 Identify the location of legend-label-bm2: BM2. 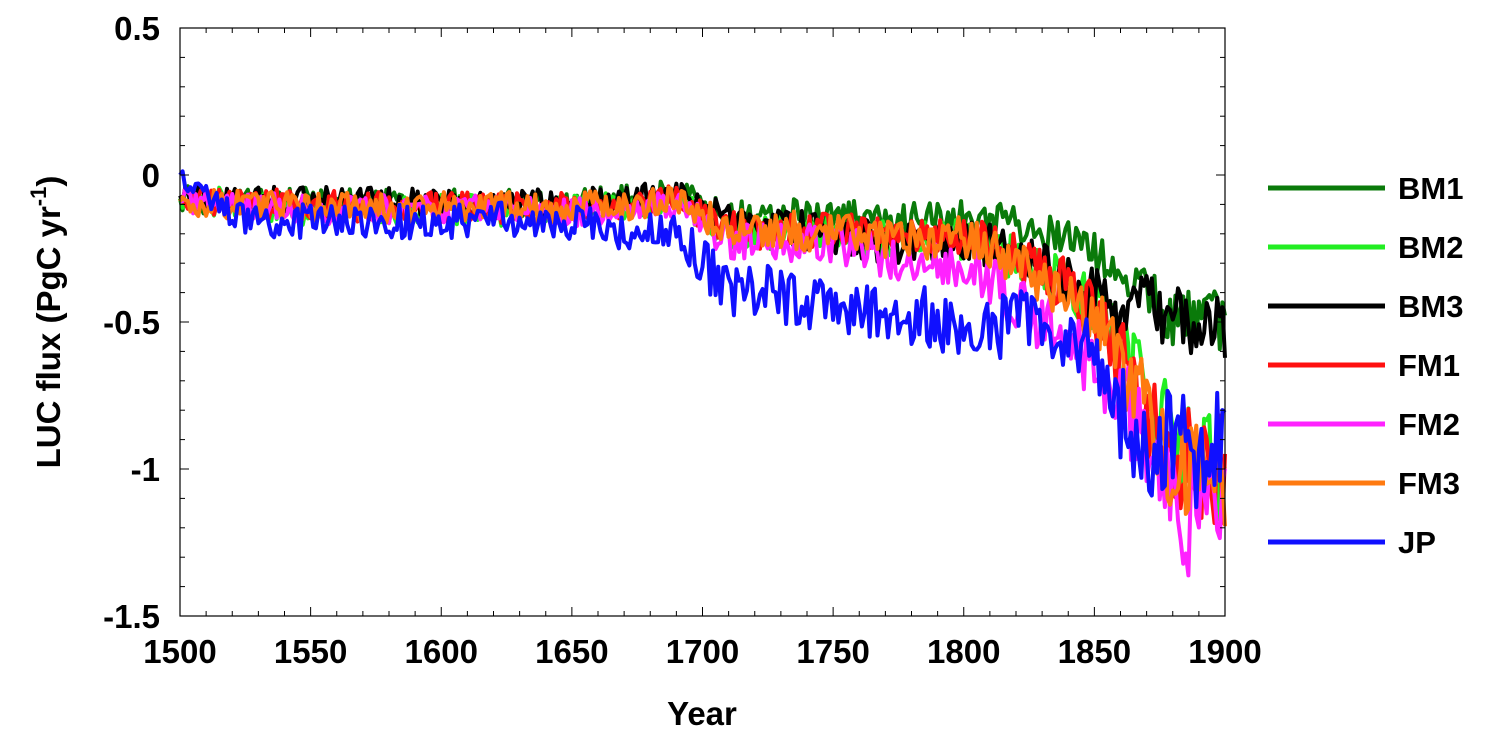
(1430, 247).